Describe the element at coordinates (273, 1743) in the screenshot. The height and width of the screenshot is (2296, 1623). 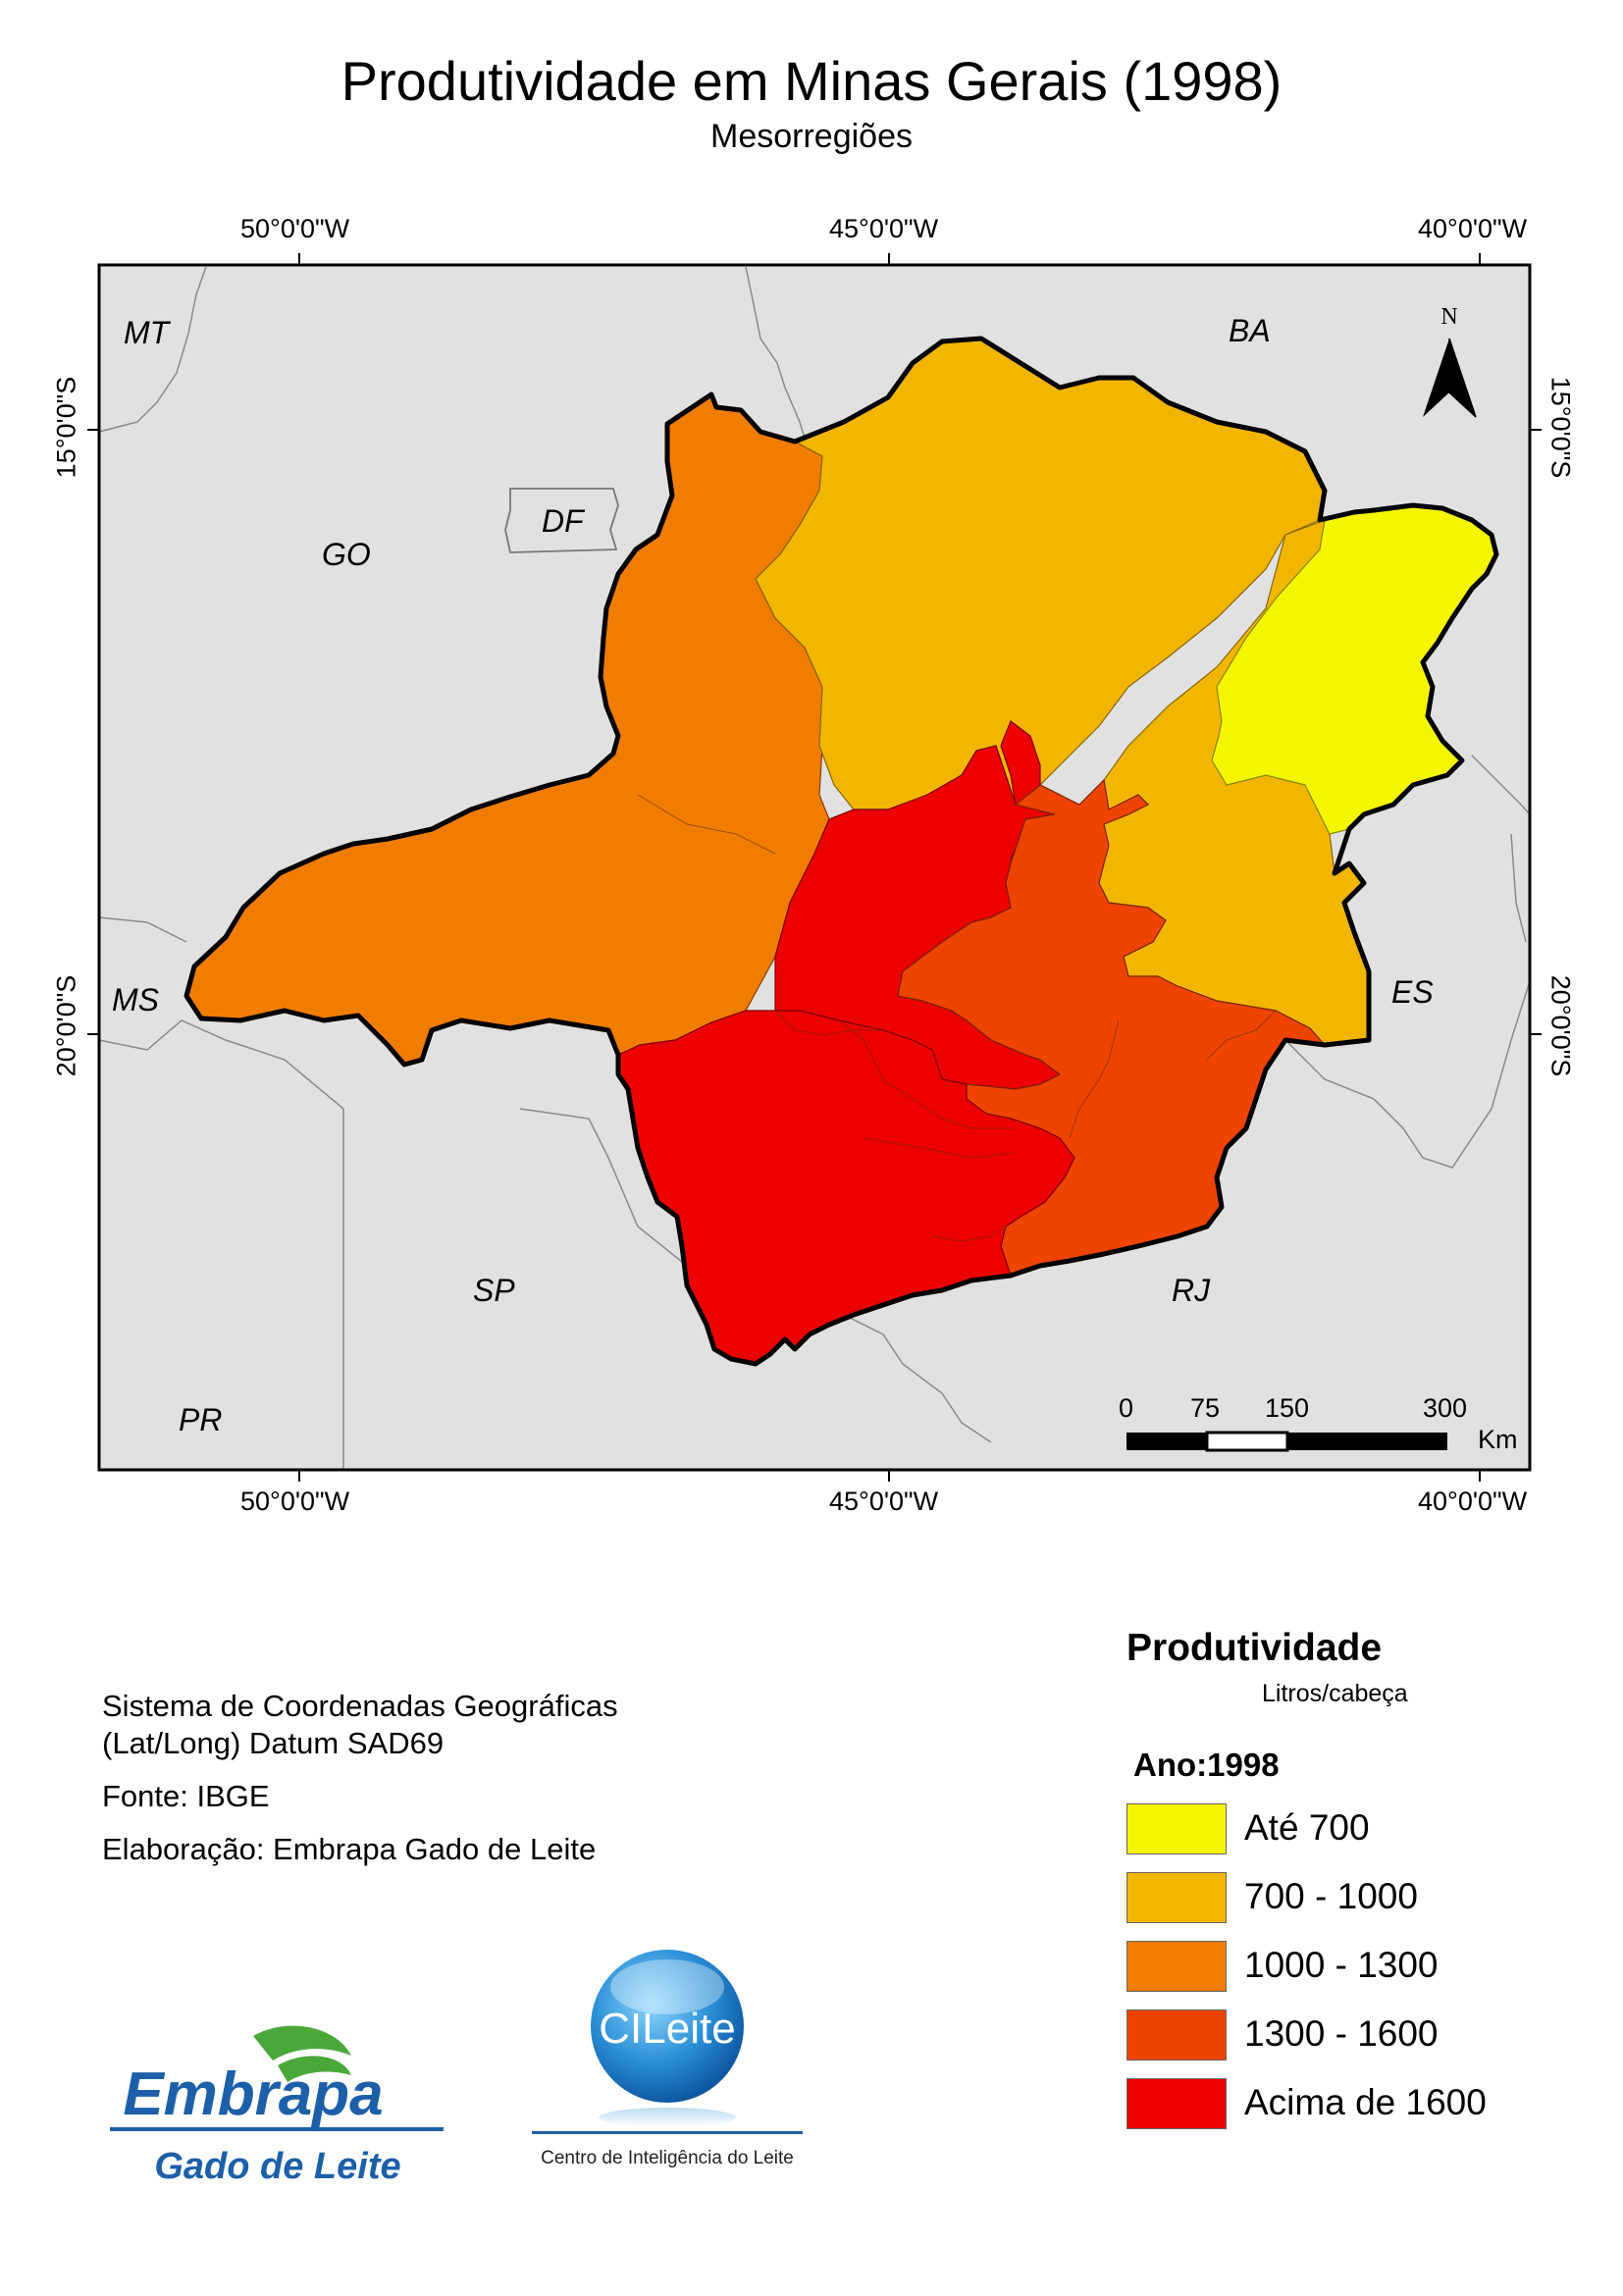
I see `coord-system-line2: (Lat/Long) Datum SAD69` at that location.